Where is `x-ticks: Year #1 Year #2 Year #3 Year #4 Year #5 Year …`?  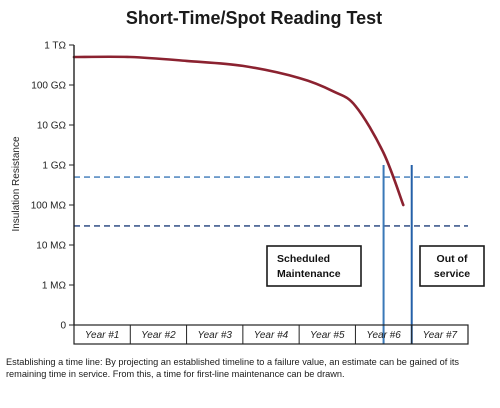 x-ticks: Year #1 Year #2 Year #3 Year #4 Year #5 Year … is located at coordinates (271, 335).